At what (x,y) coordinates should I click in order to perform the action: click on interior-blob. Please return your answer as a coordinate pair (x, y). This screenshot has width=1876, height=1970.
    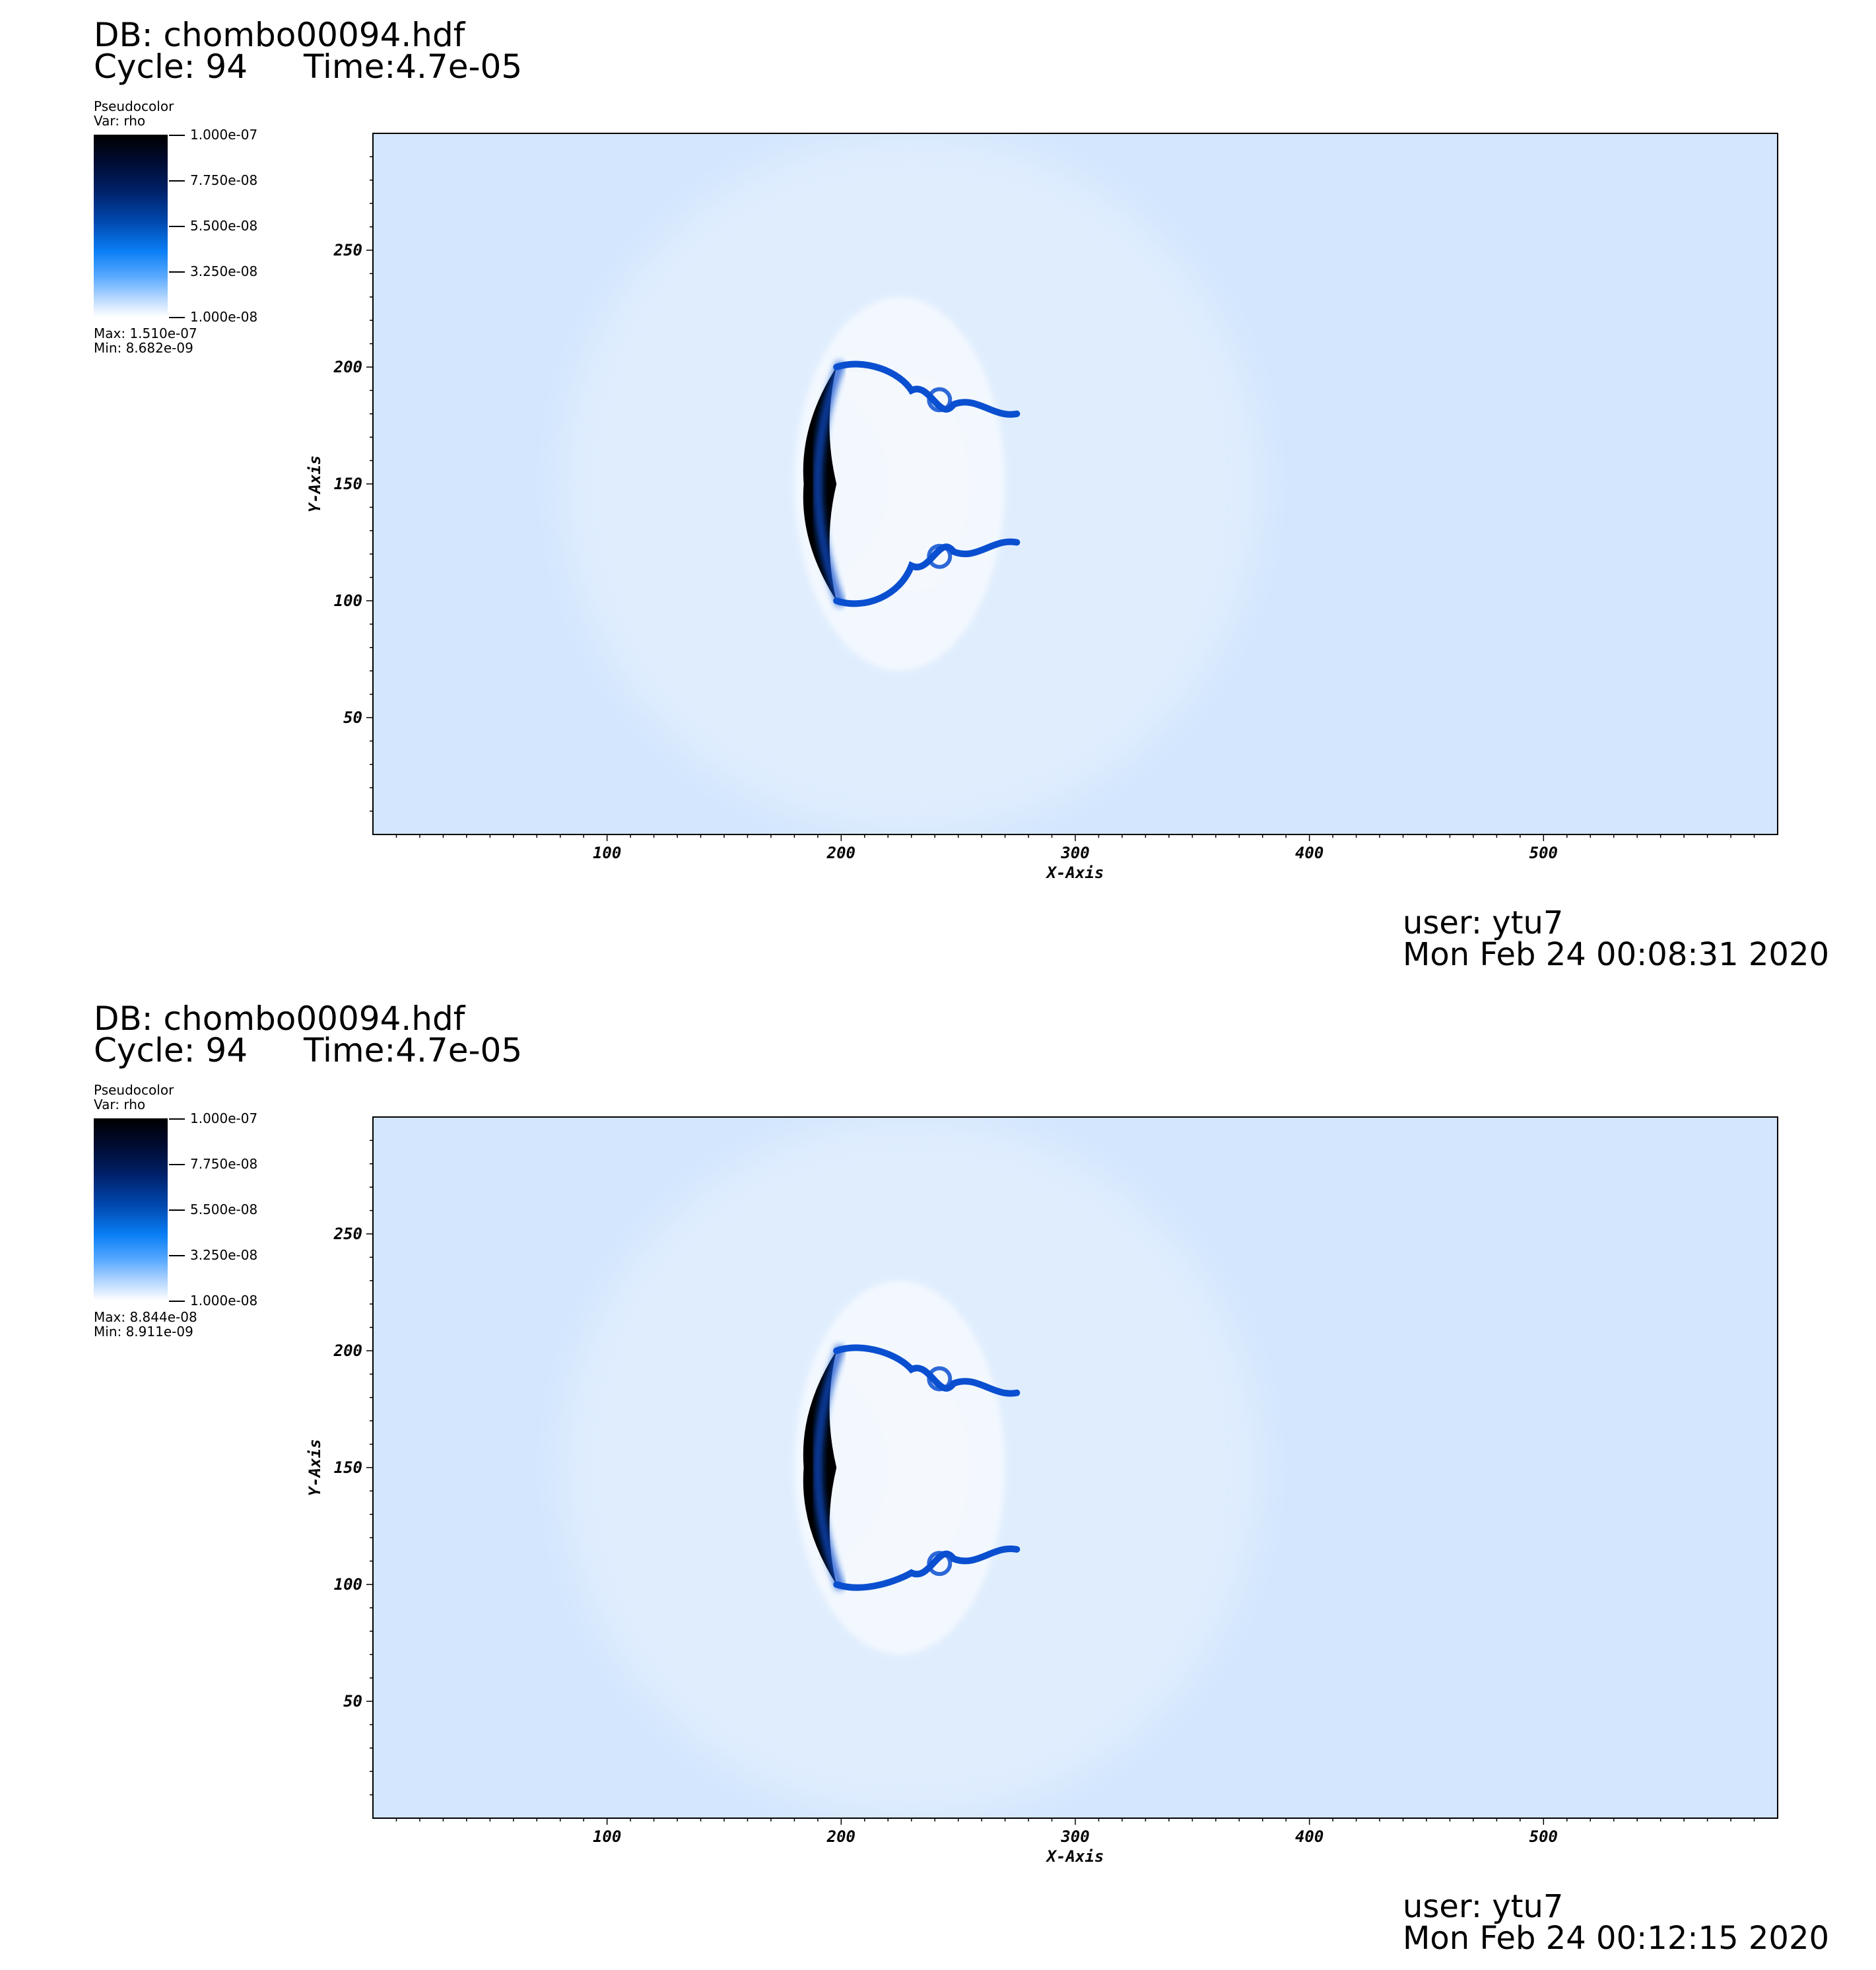
    Looking at the image, I should click on (899, 483).